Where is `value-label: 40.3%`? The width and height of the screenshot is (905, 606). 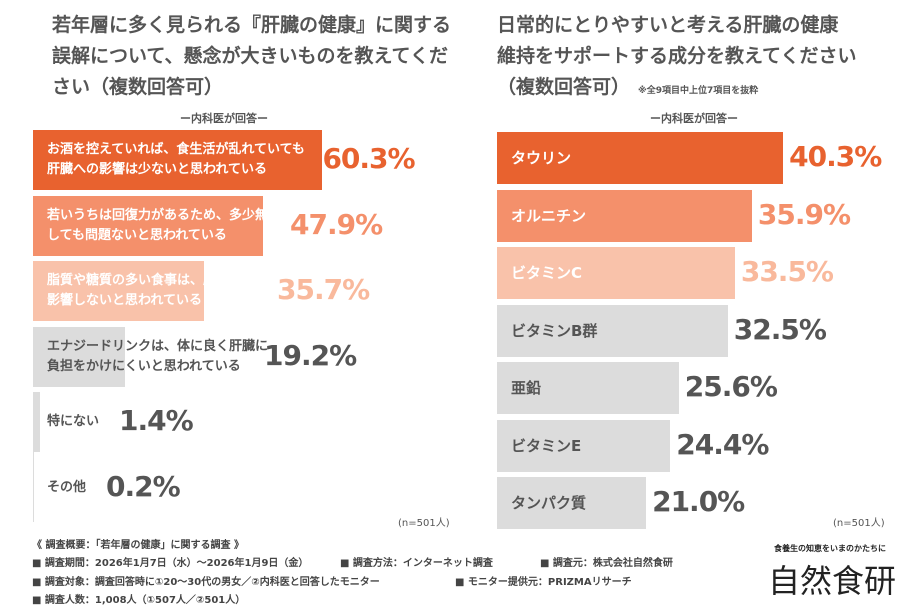 value-label: 40.3% is located at coordinates (835, 156).